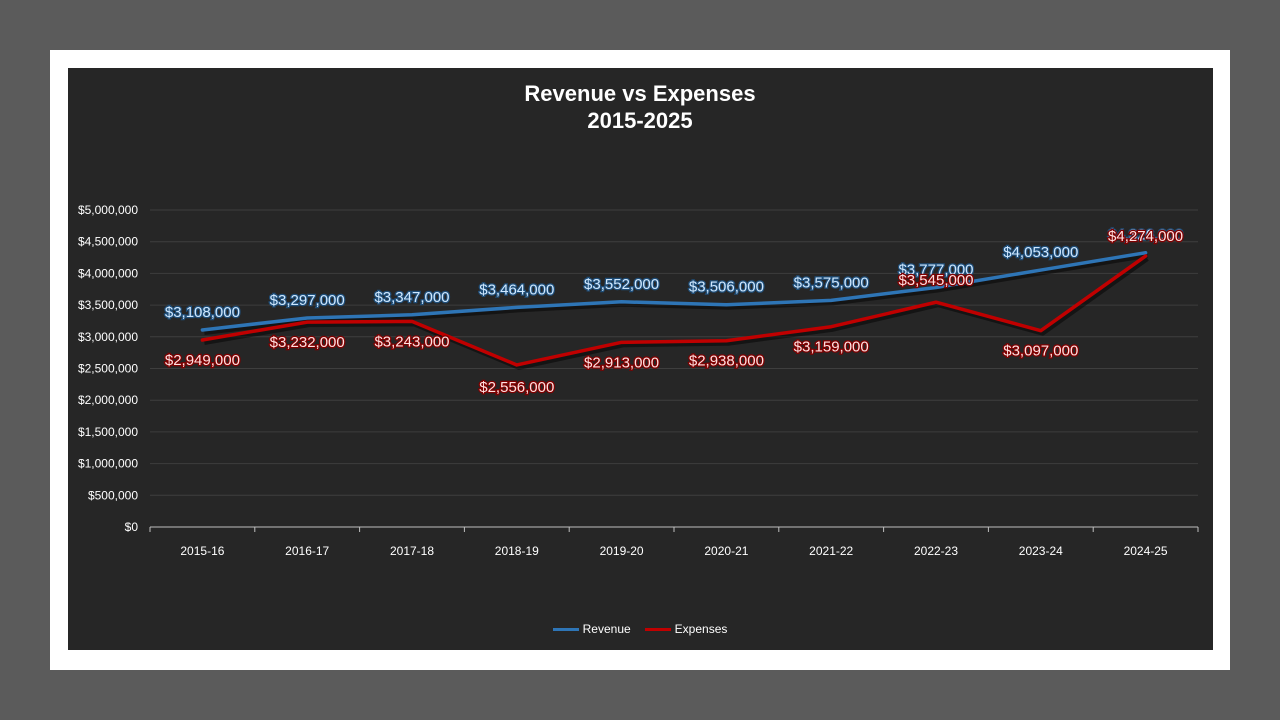  What do you see at coordinates (411, 297) in the screenshot?
I see `data-label-revenue: $3,347,000` at bounding box center [411, 297].